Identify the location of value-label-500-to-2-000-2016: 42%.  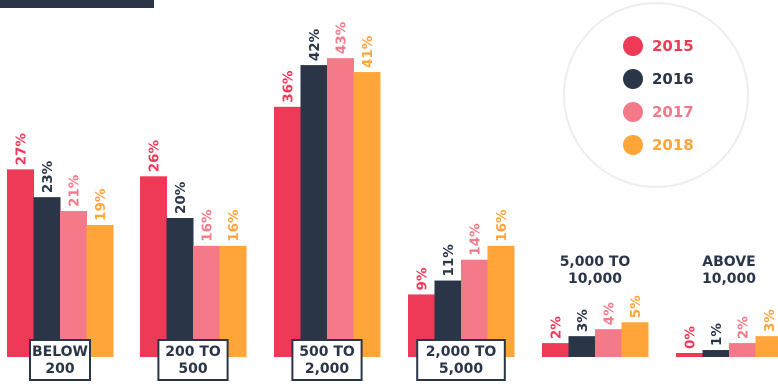
(315, 44).